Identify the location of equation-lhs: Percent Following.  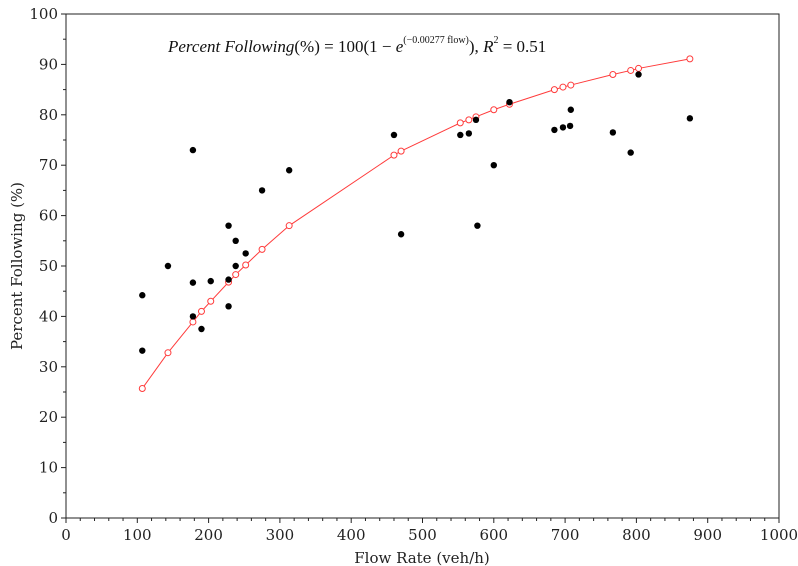
(230, 46).